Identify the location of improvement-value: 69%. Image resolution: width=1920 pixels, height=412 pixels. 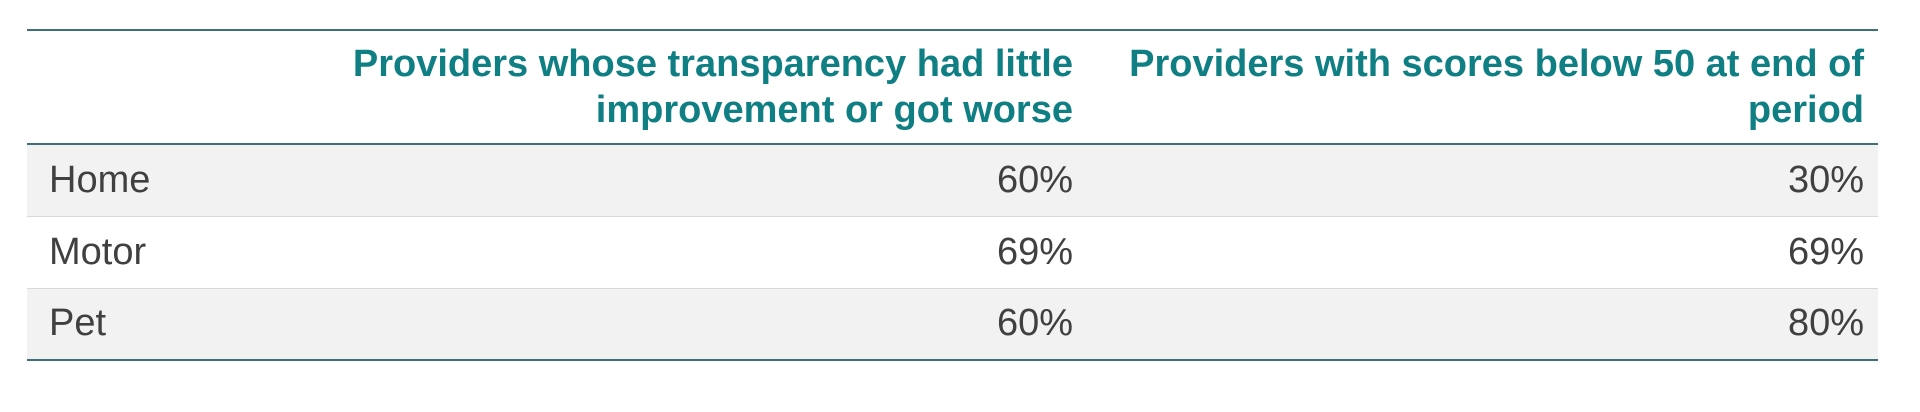
(677, 252).